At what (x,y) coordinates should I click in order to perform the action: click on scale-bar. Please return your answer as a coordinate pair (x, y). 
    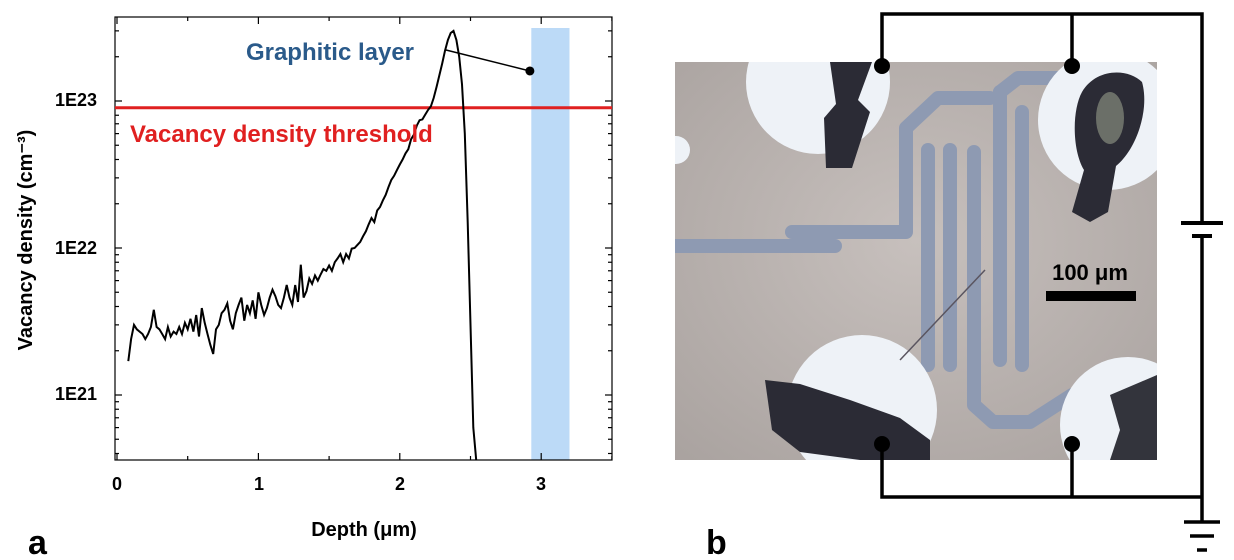
    Looking at the image, I should click on (1091, 296).